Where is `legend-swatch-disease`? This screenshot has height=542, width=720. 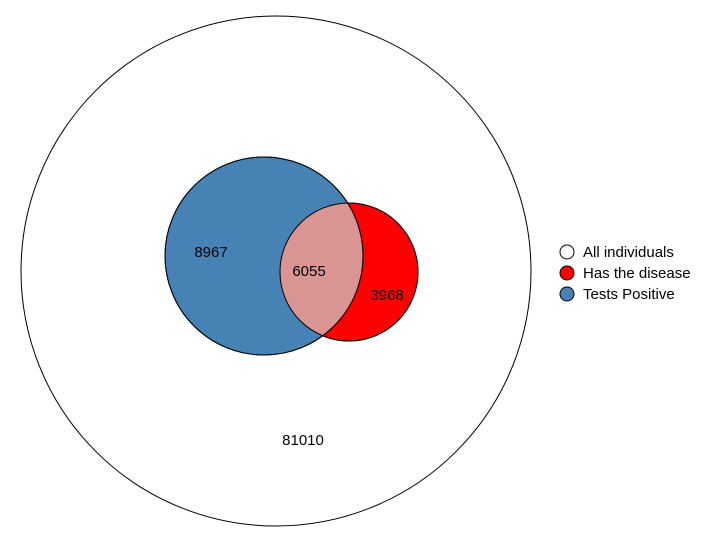
legend-swatch-disease is located at coordinates (567, 273).